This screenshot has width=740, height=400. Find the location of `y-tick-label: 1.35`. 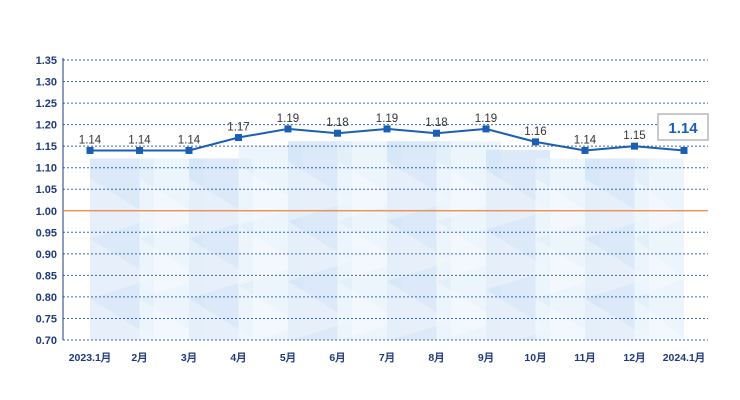

y-tick-label: 1.35 is located at coordinates (46, 61).